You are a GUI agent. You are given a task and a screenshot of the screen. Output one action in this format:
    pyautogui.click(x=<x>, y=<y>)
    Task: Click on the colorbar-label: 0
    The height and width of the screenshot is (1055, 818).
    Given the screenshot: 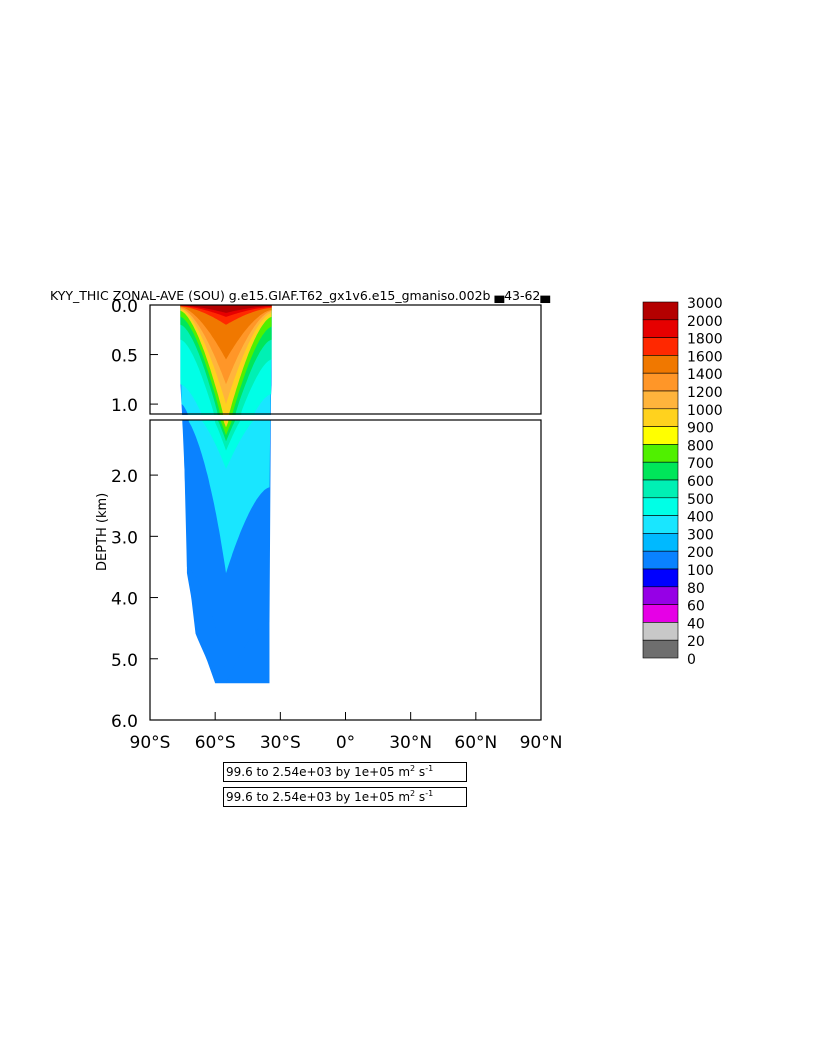 What is the action you would take?
    pyautogui.click(x=691, y=660)
    